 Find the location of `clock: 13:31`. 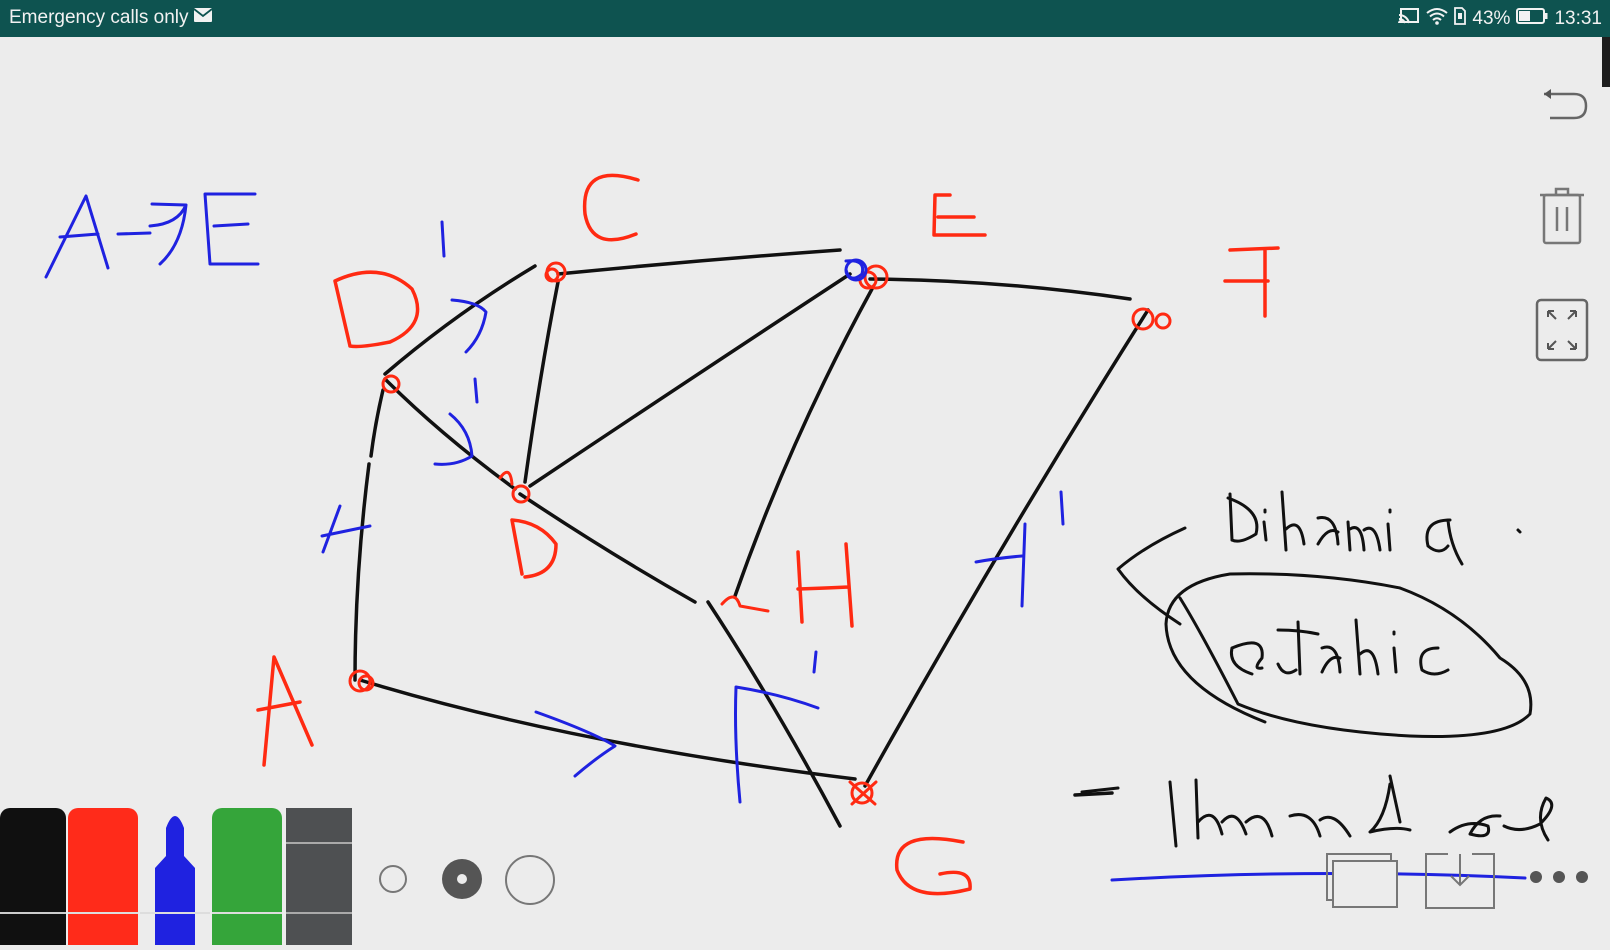

clock: 13:31 is located at coordinates (1578, 19).